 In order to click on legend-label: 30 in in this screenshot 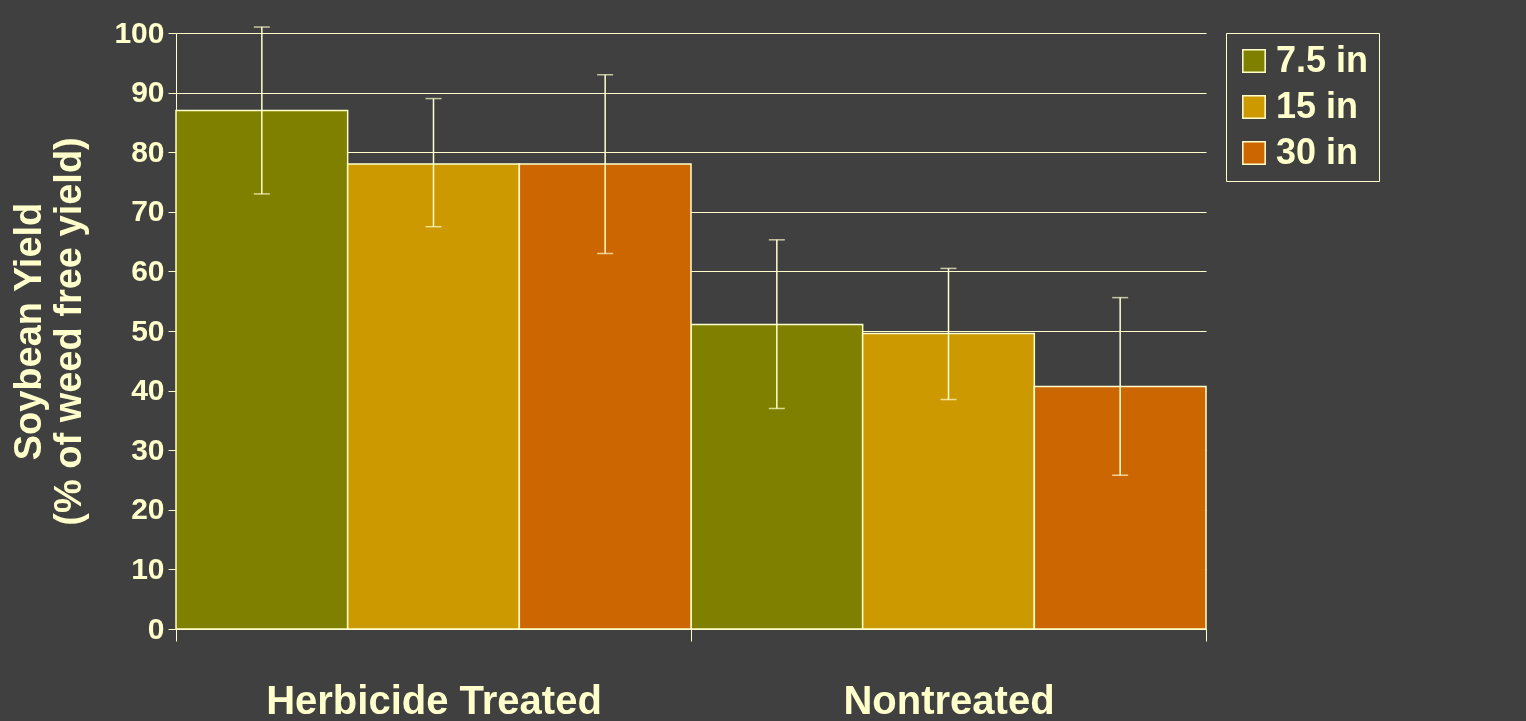, I will do `click(1317, 151)`.